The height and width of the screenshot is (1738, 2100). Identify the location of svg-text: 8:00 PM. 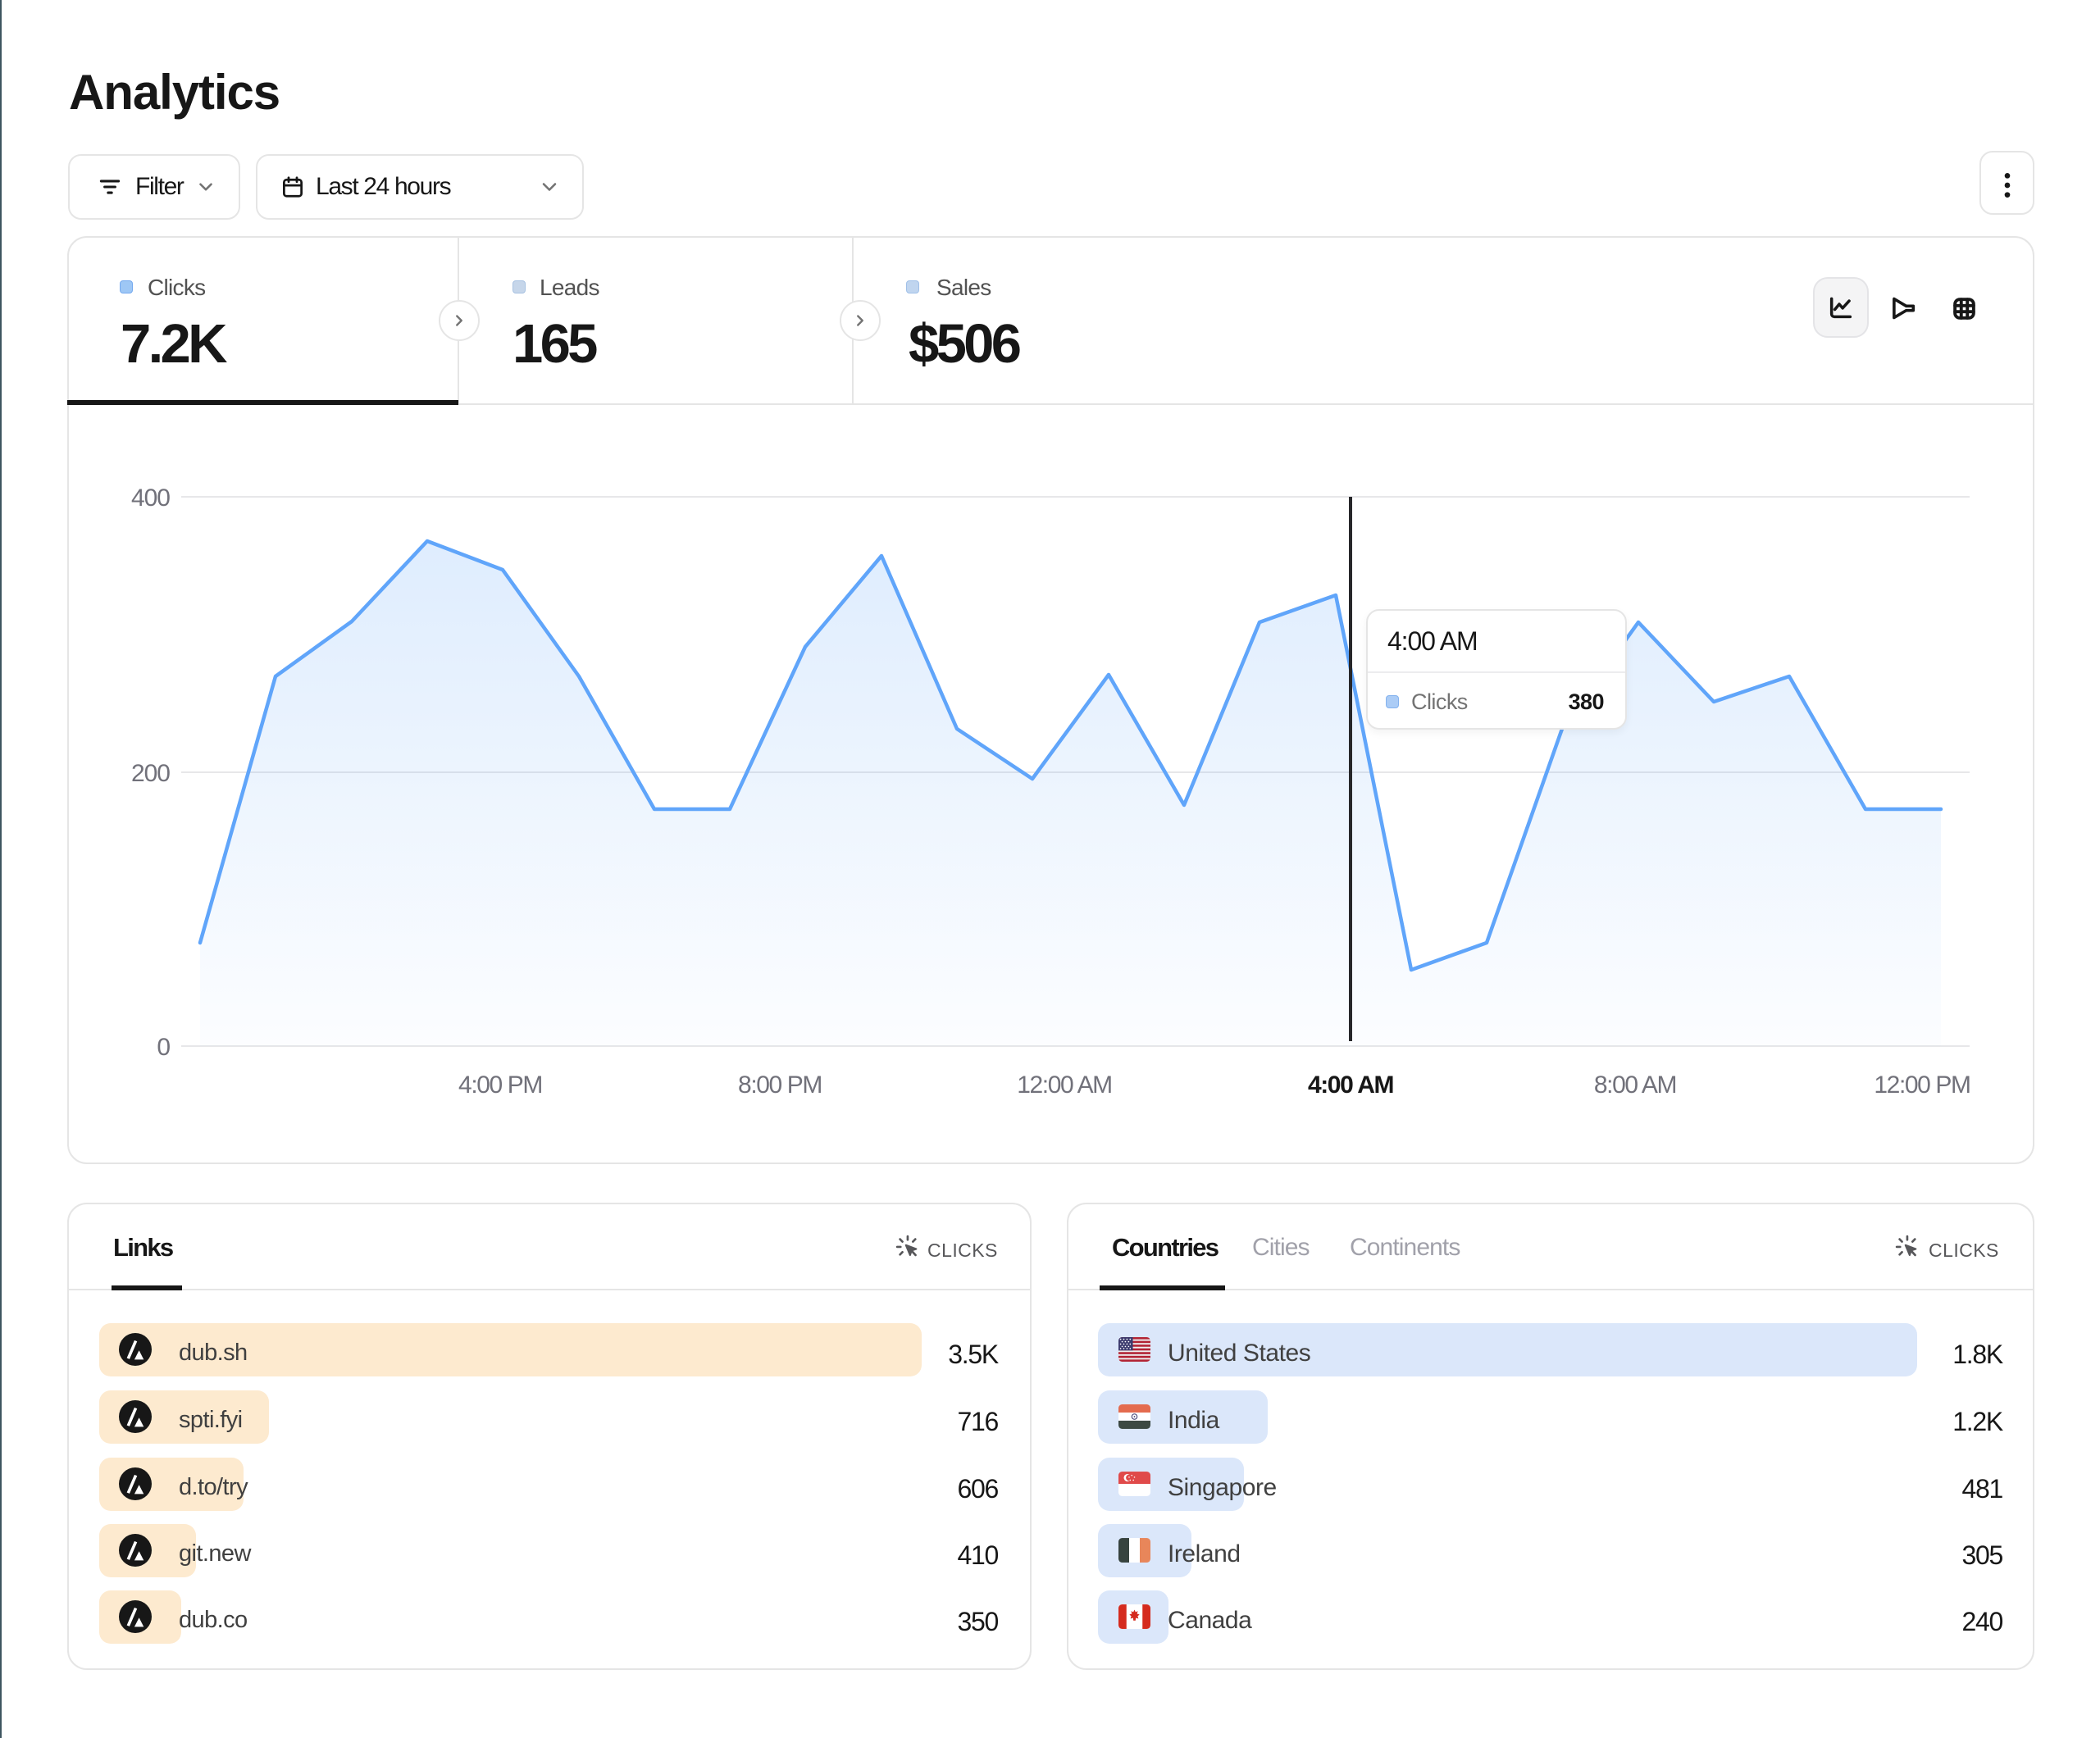
(780, 1085).